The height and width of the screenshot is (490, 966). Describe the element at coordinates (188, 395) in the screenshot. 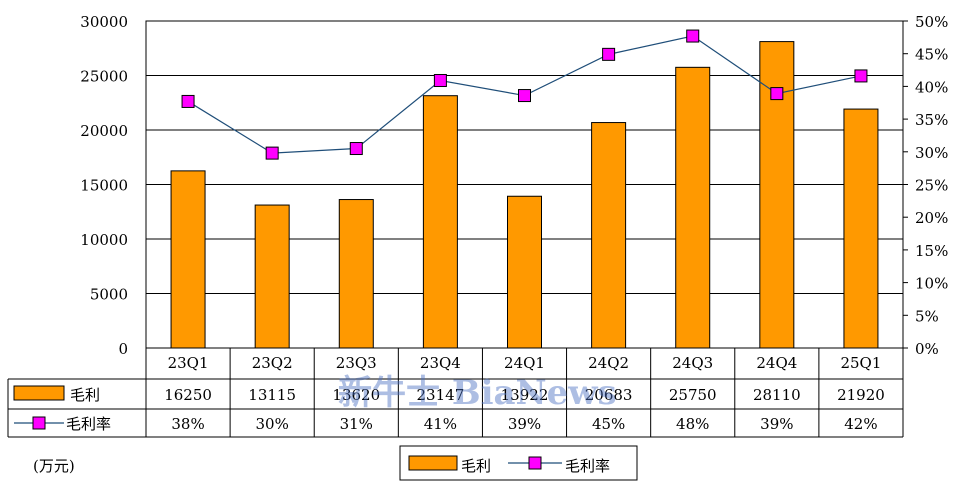

I see `bar-data-label: 16250` at that location.